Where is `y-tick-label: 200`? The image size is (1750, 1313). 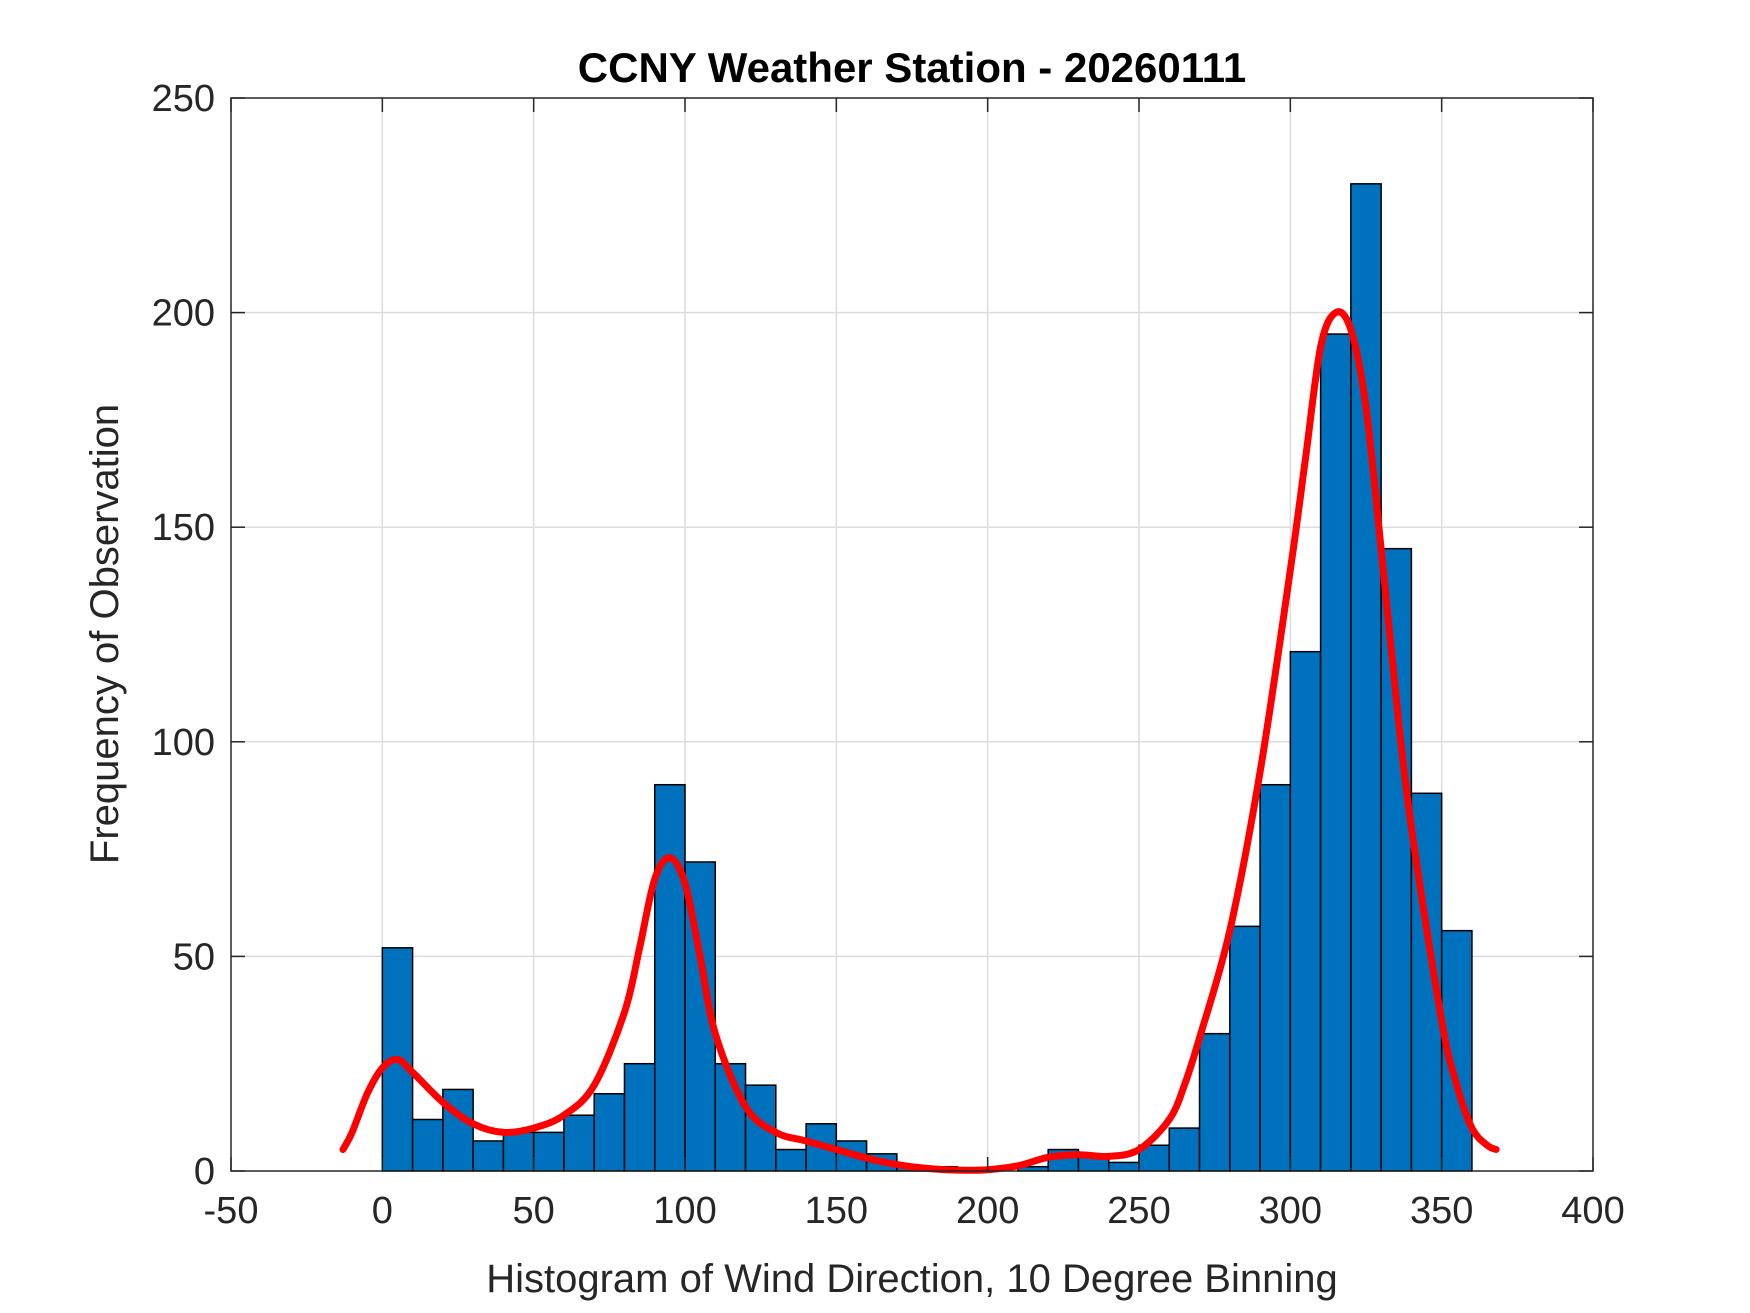
y-tick-label: 200 is located at coordinates (183, 314).